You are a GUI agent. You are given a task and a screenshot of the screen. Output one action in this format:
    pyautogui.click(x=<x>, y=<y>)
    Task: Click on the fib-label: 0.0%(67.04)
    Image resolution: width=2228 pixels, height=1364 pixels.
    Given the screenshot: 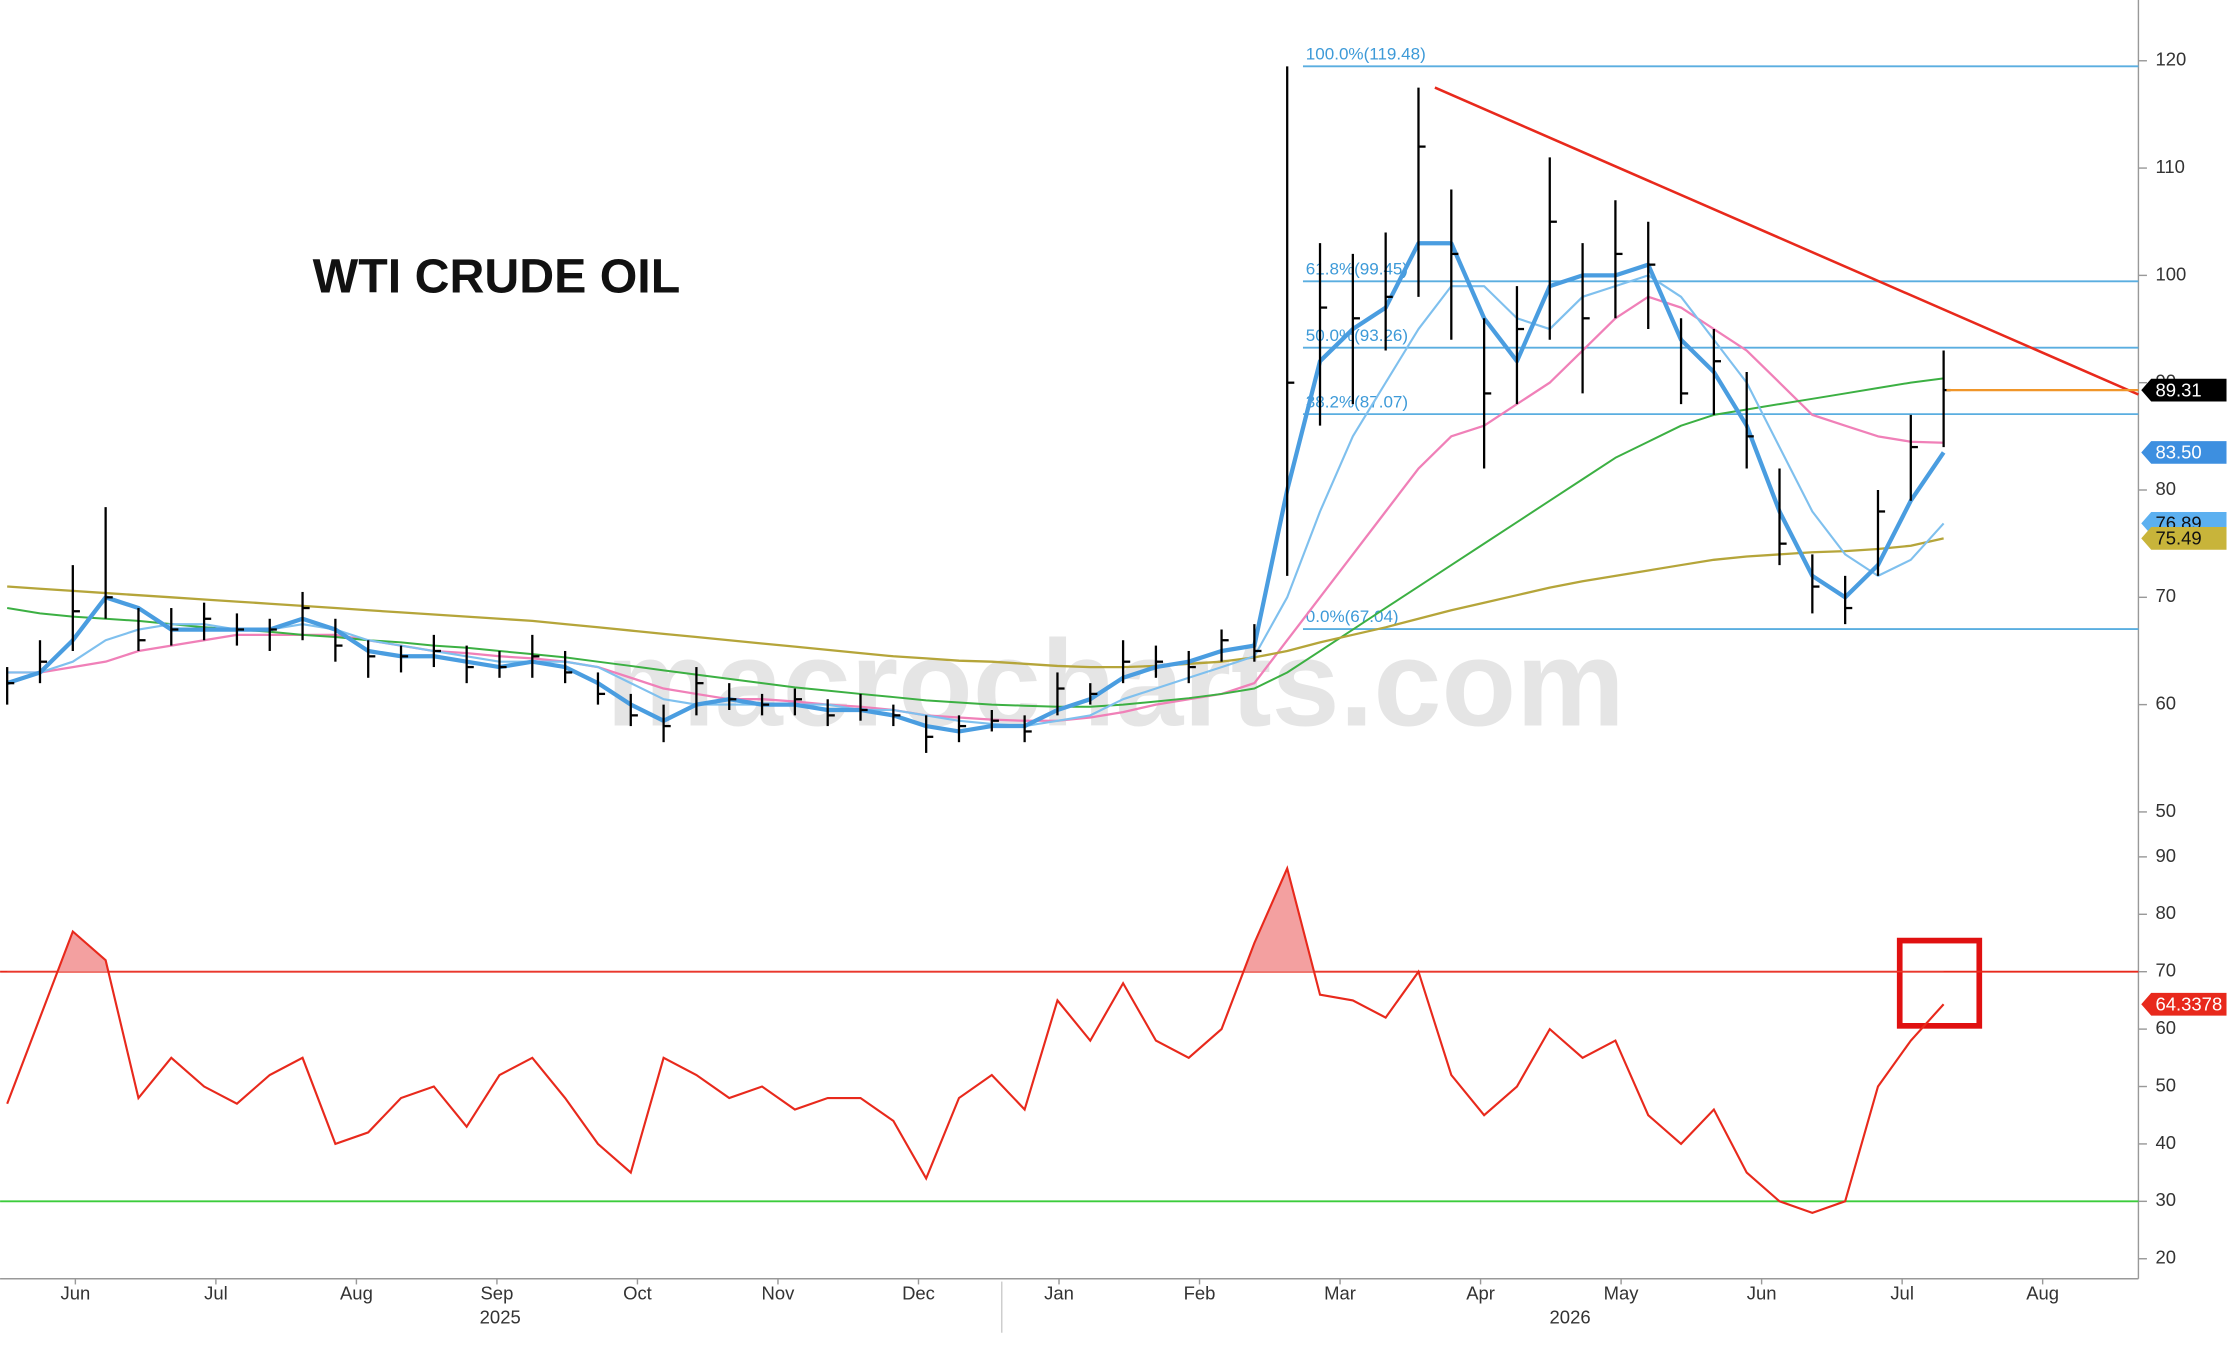 What is the action you would take?
    pyautogui.click(x=1352, y=616)
    